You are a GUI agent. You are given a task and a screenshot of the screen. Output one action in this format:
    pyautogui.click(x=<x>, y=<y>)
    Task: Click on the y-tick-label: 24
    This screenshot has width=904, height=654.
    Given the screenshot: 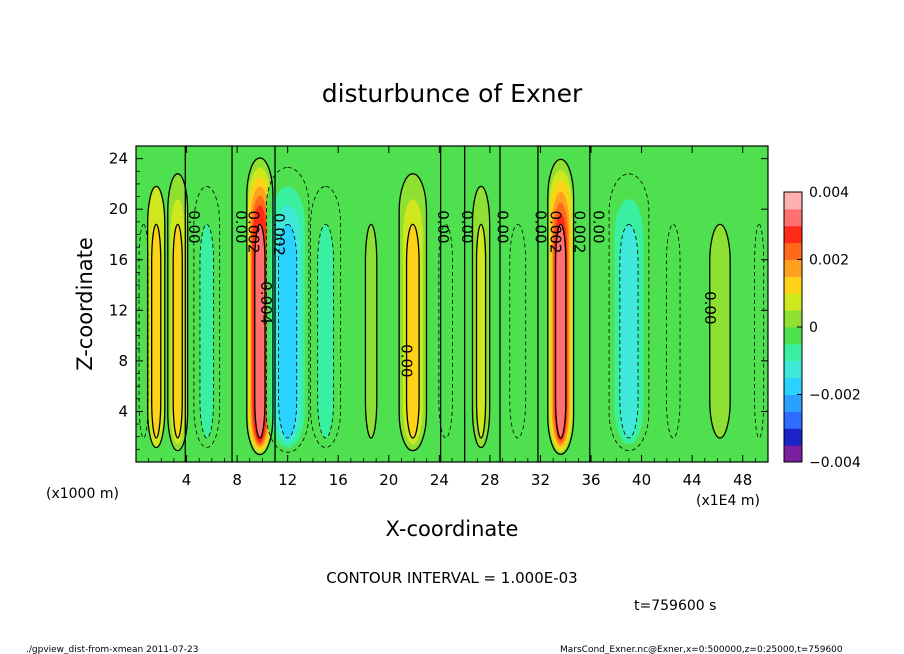 What is the action you would take?
    pyautogui.click(x=118, y=159)
    